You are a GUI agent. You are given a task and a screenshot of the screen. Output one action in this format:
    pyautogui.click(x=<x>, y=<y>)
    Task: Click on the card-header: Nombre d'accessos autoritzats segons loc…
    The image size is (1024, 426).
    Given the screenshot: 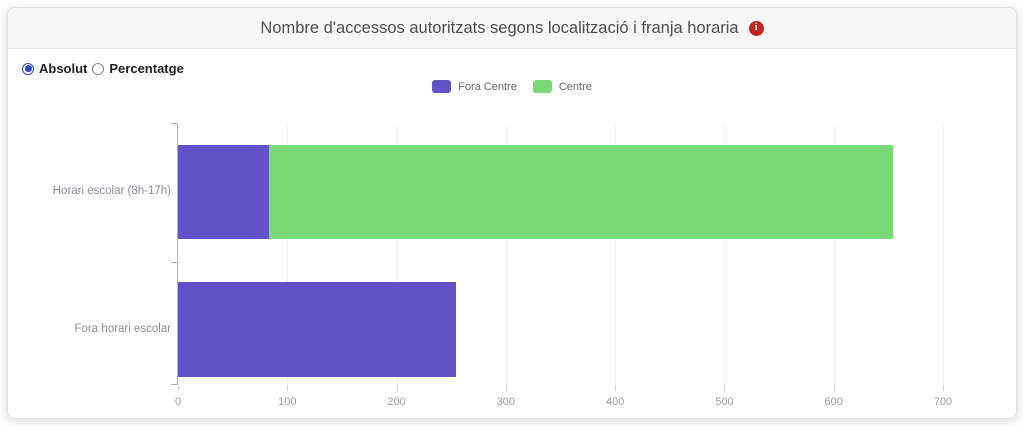 What is the action you would take?
    pyautogui.click(x=512, y=28)
    